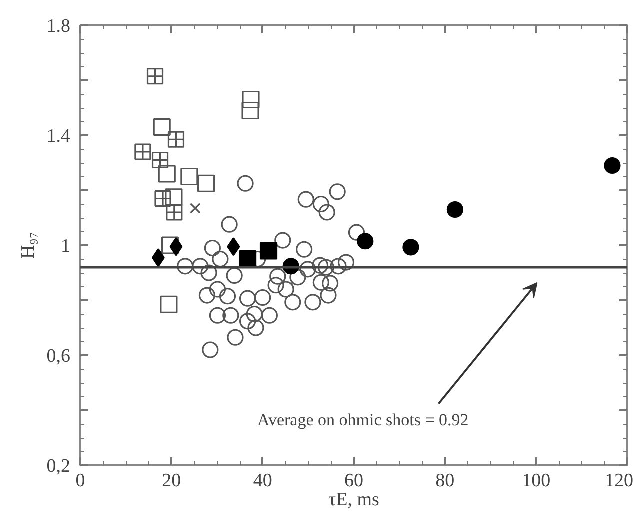 This screenshot has height=515, width=633. Describe the element at coordinates (58, 26) in the screenshot. I see `y-tick-label: 1.8` at that location.